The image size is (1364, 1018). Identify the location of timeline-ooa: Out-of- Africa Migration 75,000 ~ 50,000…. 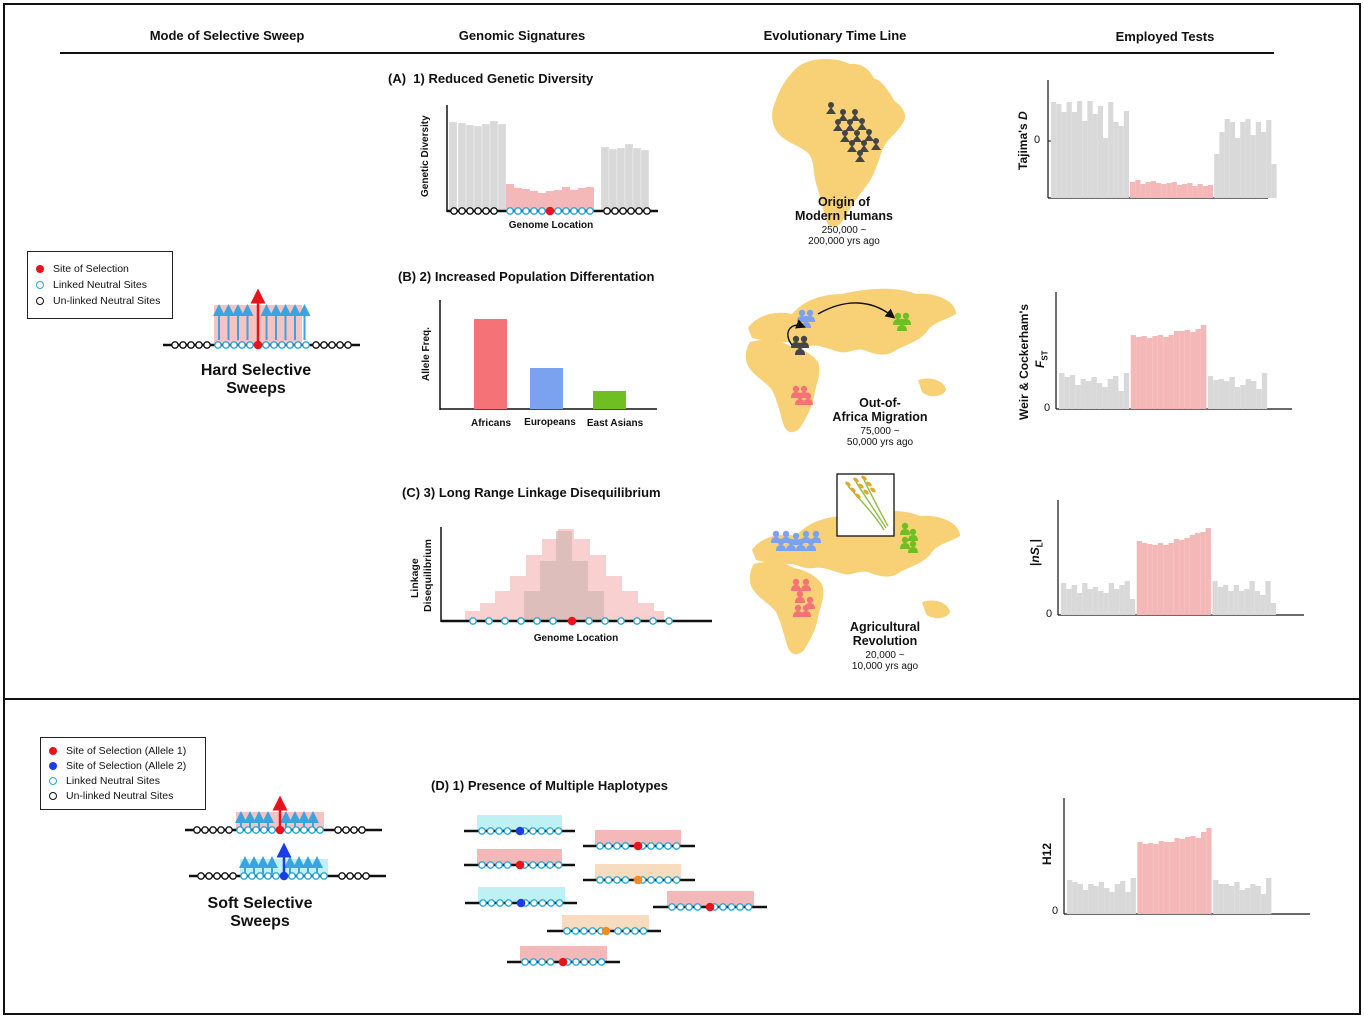
(880, 422).